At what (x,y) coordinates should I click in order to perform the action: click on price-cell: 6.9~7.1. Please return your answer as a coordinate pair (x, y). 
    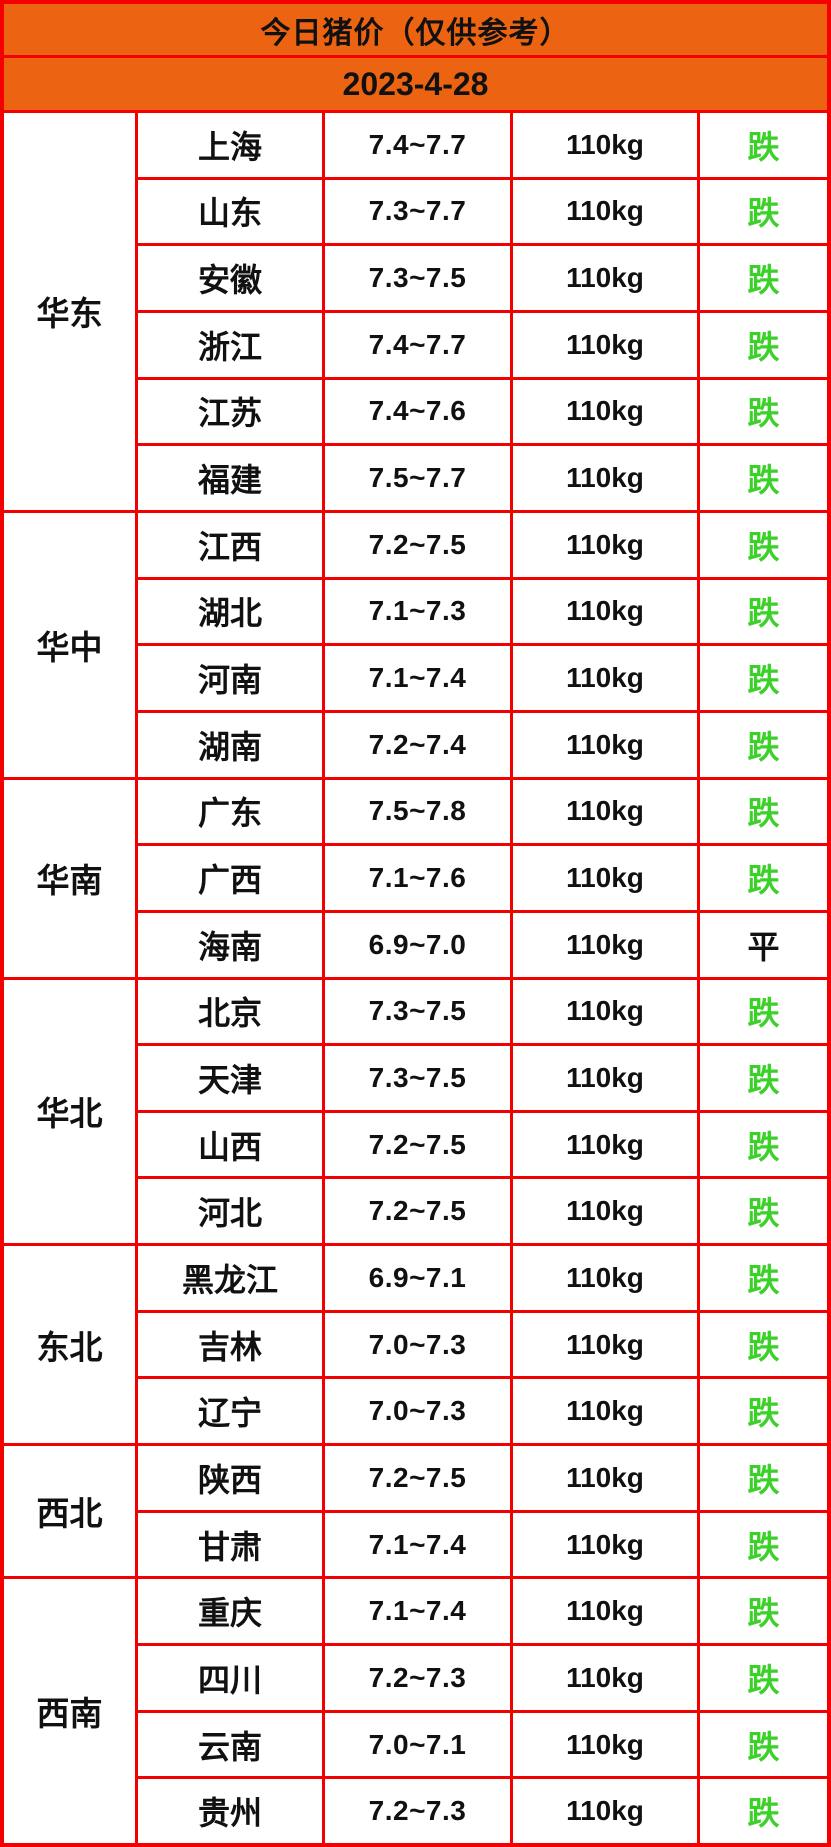
    Looking at the image, I should click on (417, 1278).